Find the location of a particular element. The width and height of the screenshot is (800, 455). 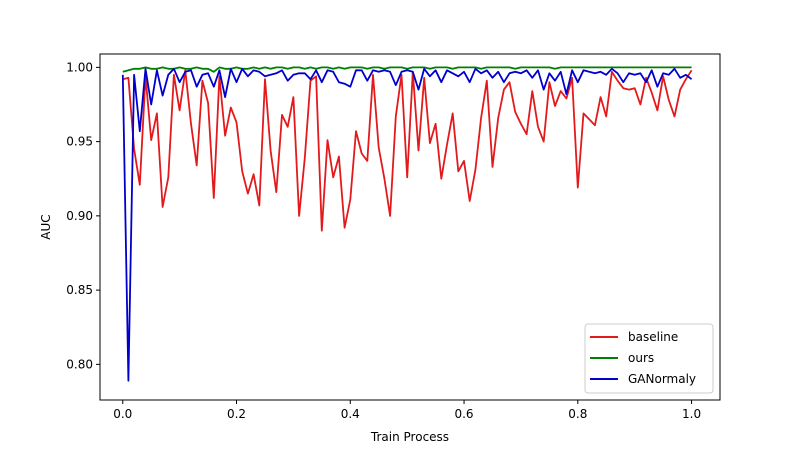

x-tick-label: 0.6 is located at coordinates (463, 414).